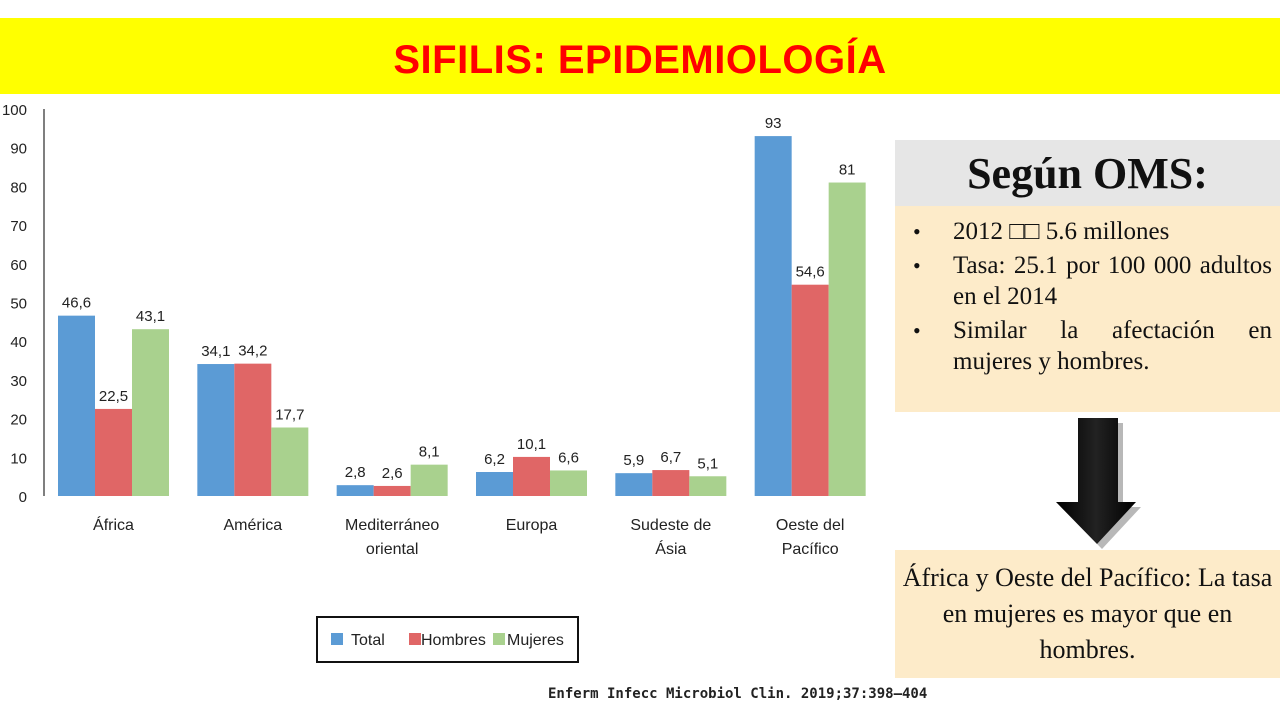  What do you see at coordinates (532, 525) in the screenshot?
I see `x-tick-label: Europa` at bounding box center [532, 525].